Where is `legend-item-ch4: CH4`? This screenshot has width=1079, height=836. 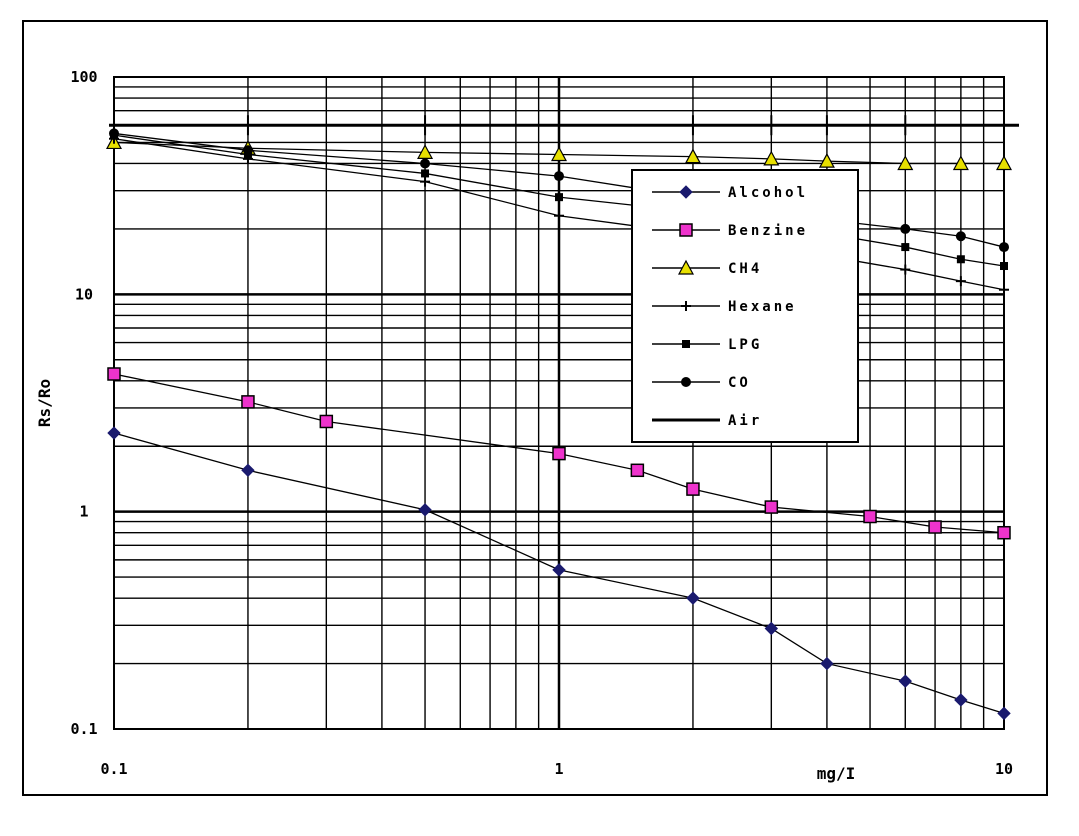 legend-item-ch4: CH4 is located at coordinates (707, 268).